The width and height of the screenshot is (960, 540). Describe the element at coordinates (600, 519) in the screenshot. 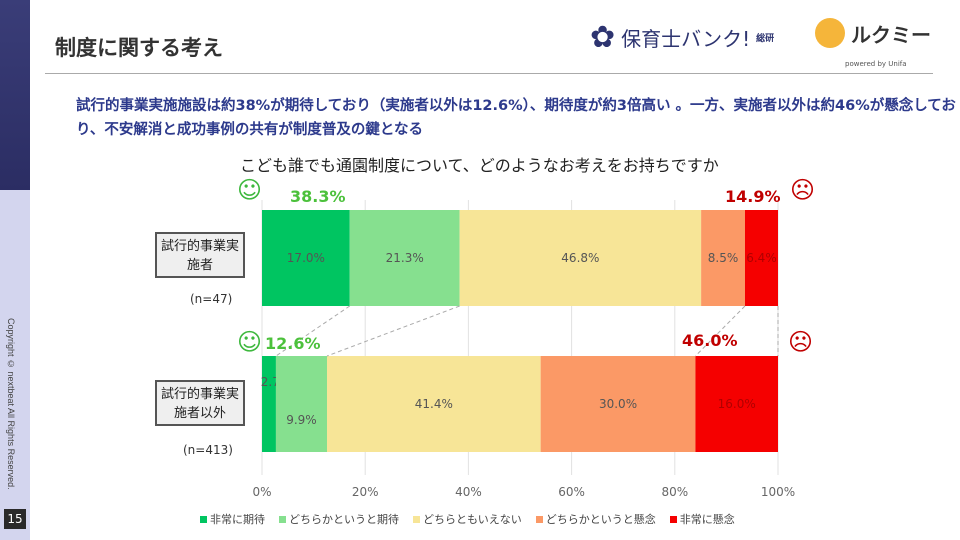

I see `legend-label: どちらかというと懸念` at that location.